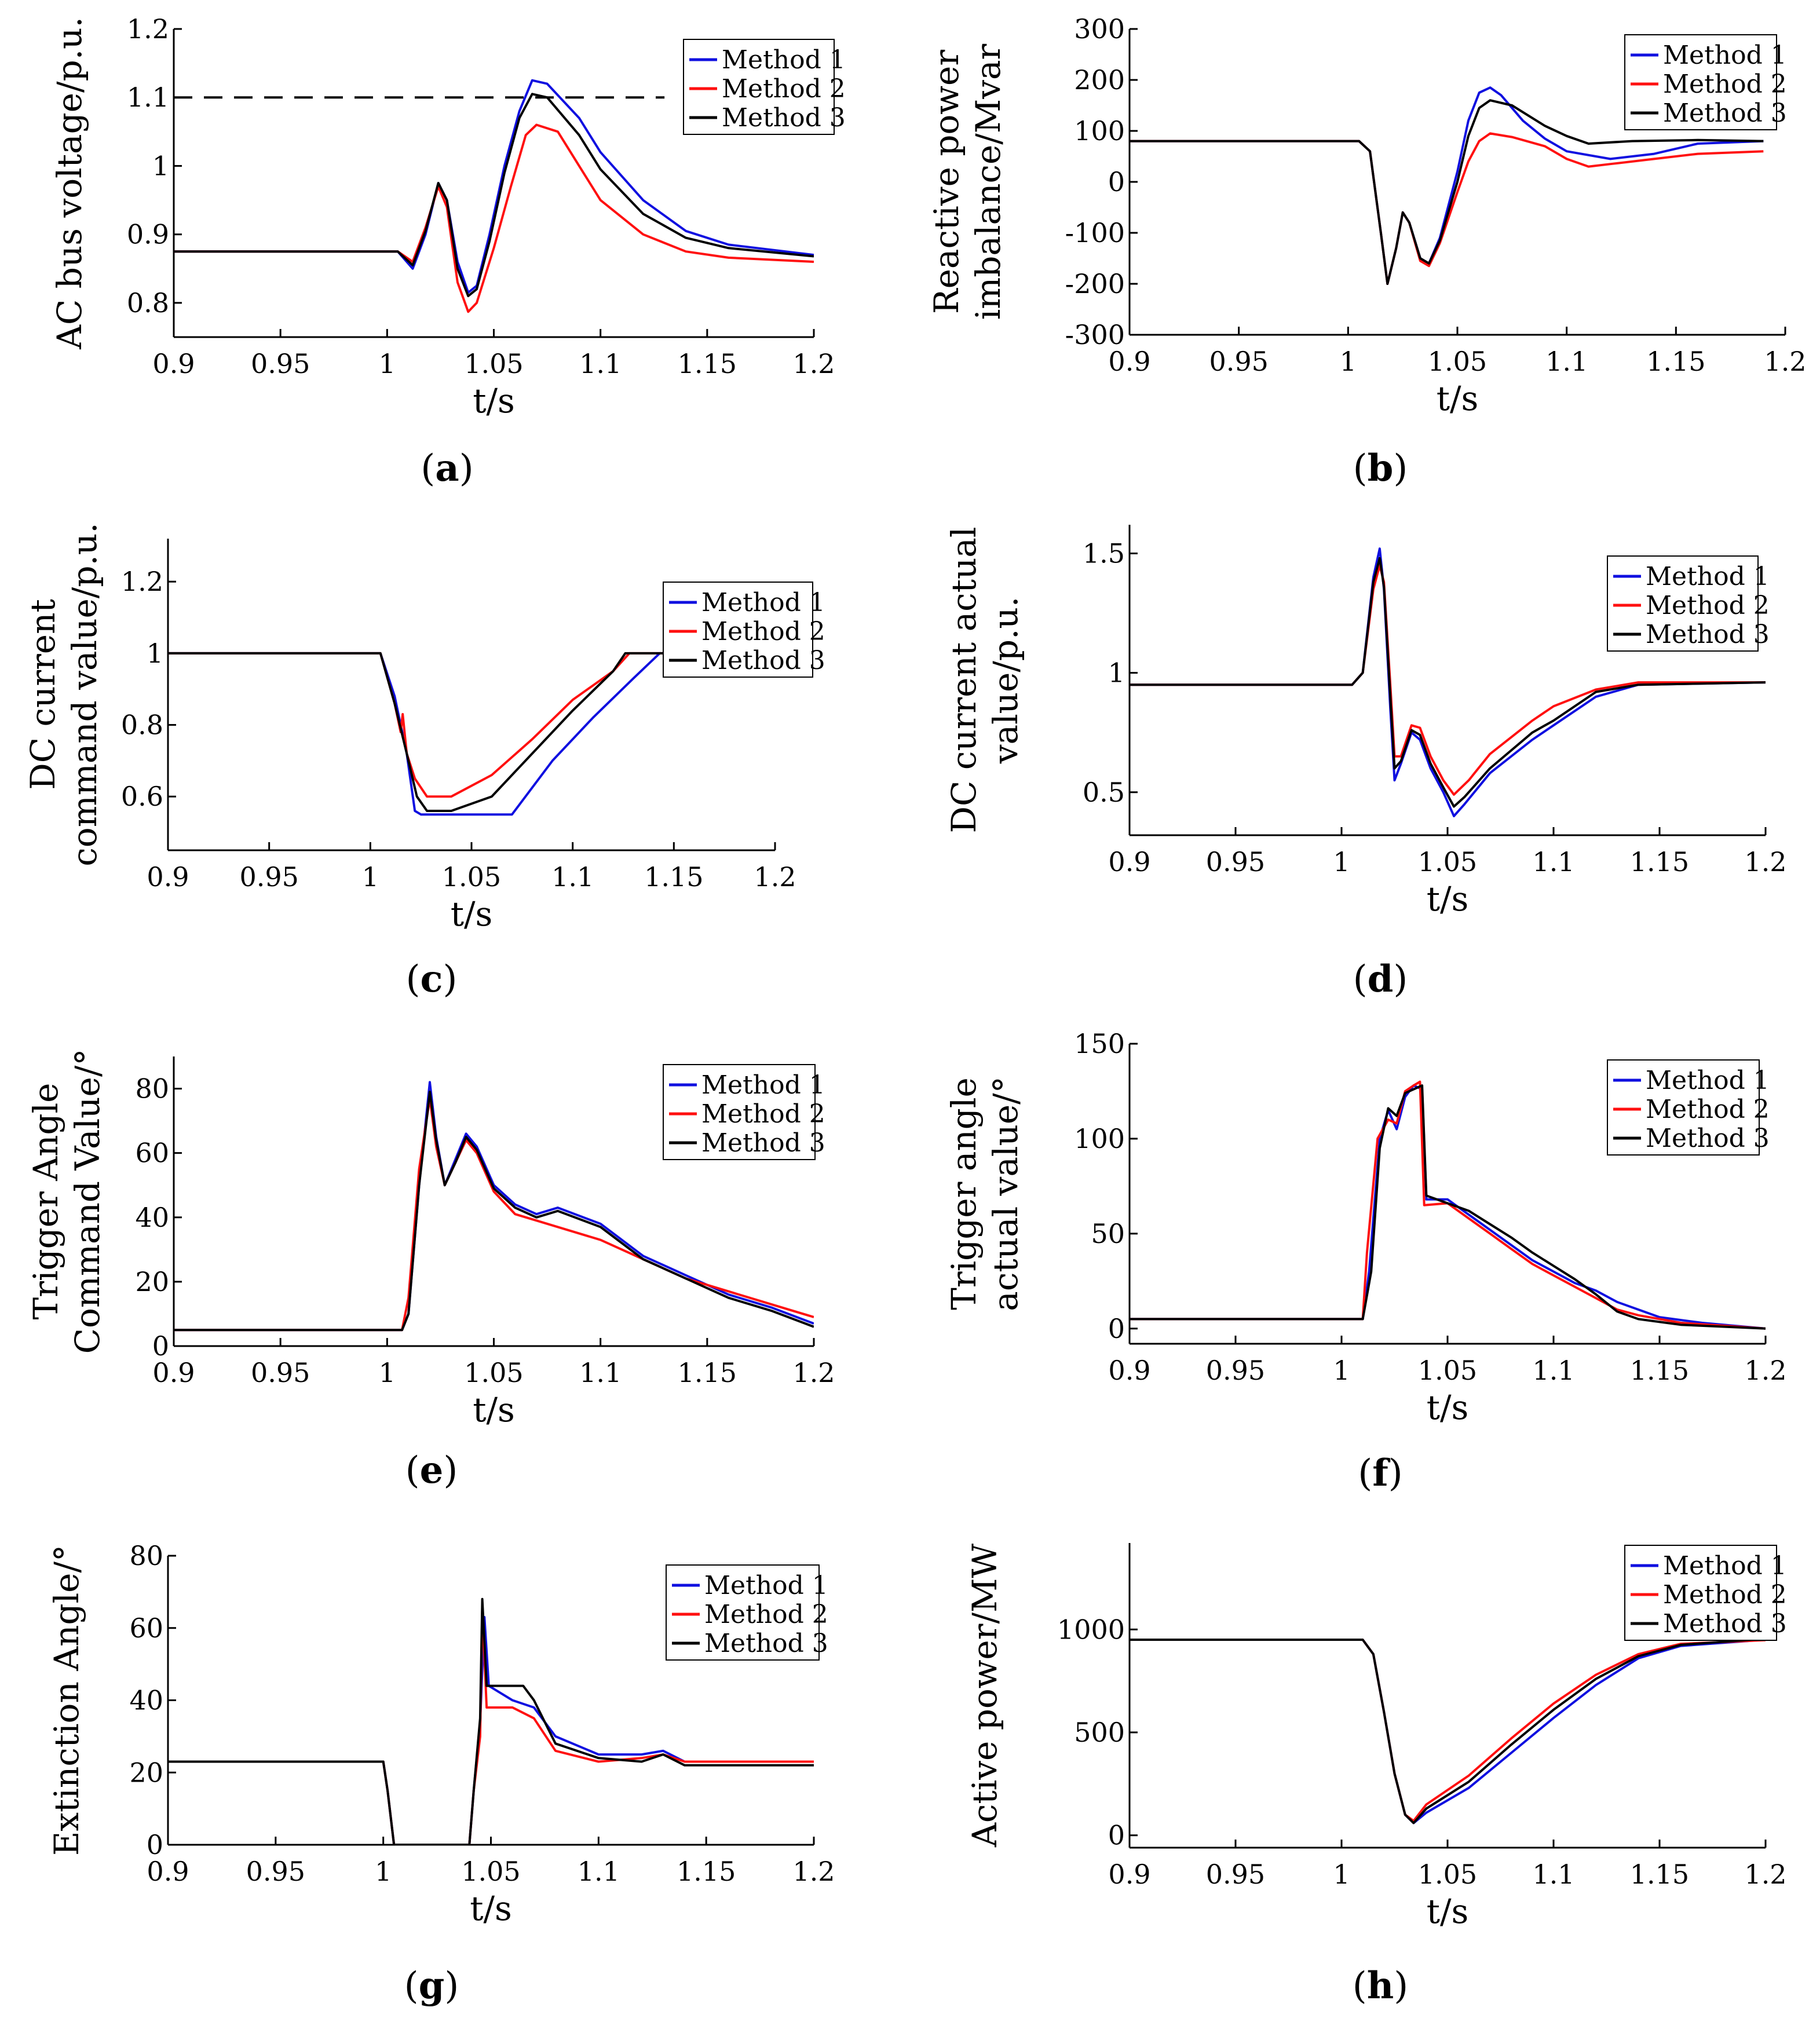 This screenshot has width=1820, height=2022. What do you see at coordinates (1095, 233) in the screenshot?
I see `y-tick-label: -100` at bounding box center [1095, 233].